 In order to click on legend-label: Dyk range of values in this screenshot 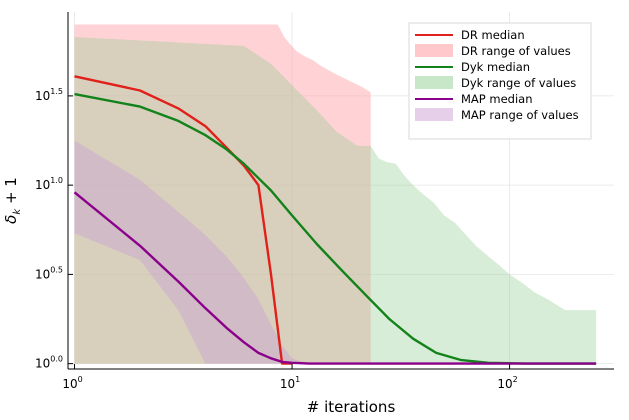, I will do `click(518, 83)`.